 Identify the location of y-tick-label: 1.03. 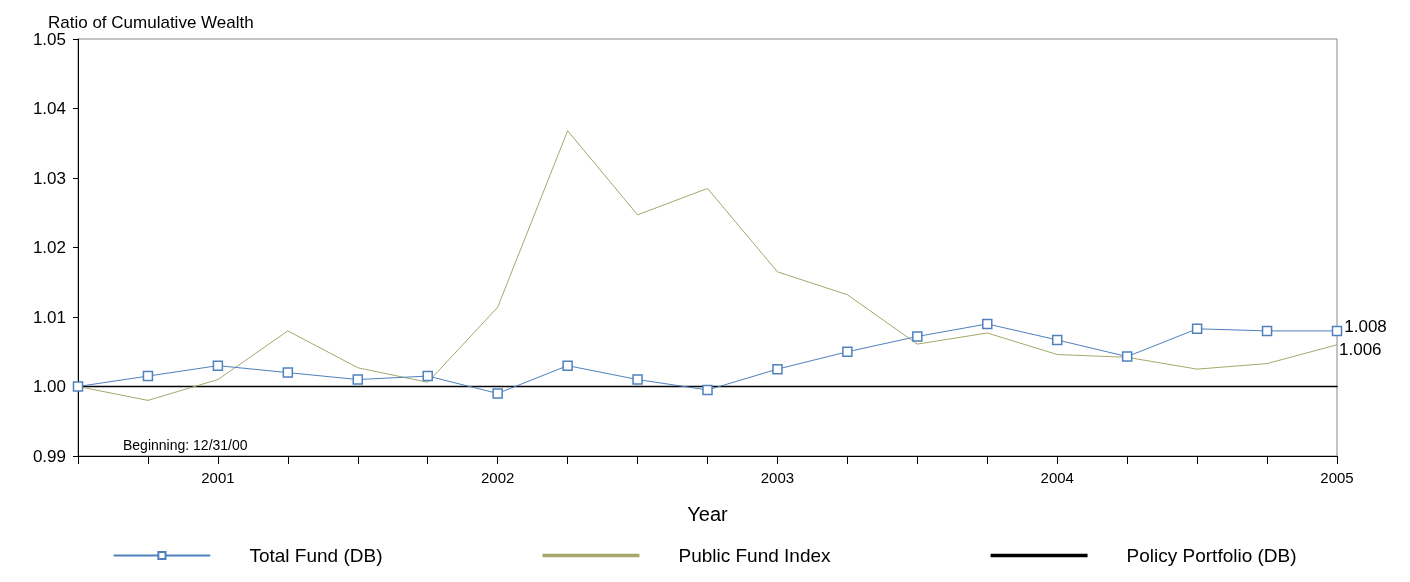
(49, 178).